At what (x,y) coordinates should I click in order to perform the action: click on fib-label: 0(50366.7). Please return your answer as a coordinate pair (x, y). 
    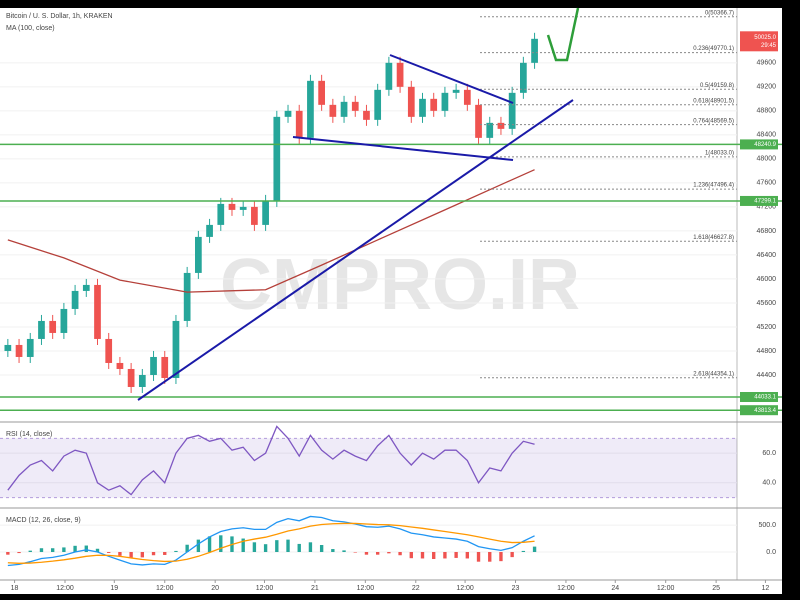
    Looking at the image, I should click on (719, 13).